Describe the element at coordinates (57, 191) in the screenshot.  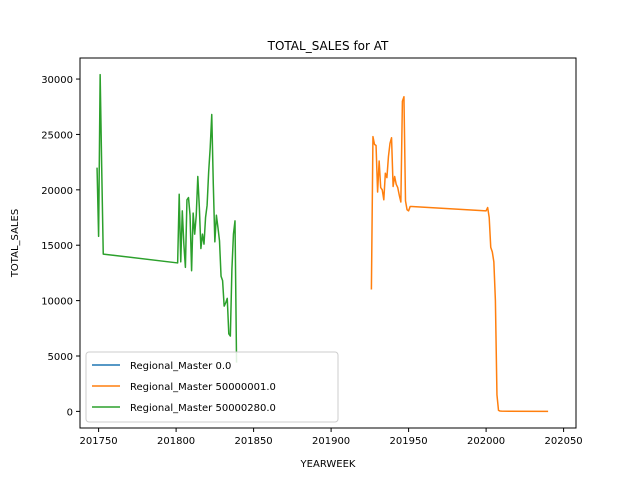
I see `y-tick-label: 20000` at that location.